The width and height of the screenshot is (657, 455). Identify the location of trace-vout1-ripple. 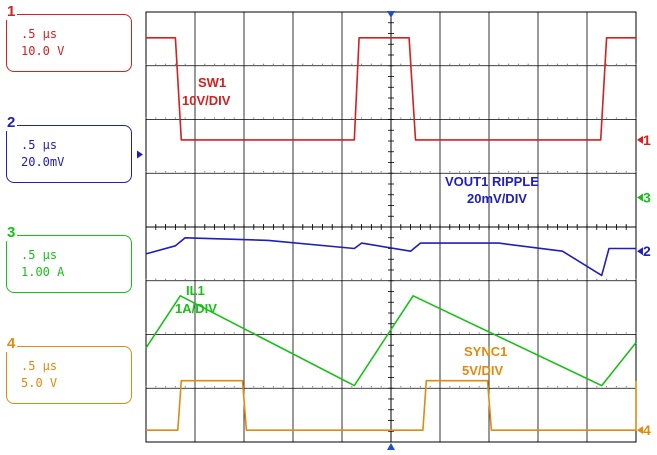
(390, 257).